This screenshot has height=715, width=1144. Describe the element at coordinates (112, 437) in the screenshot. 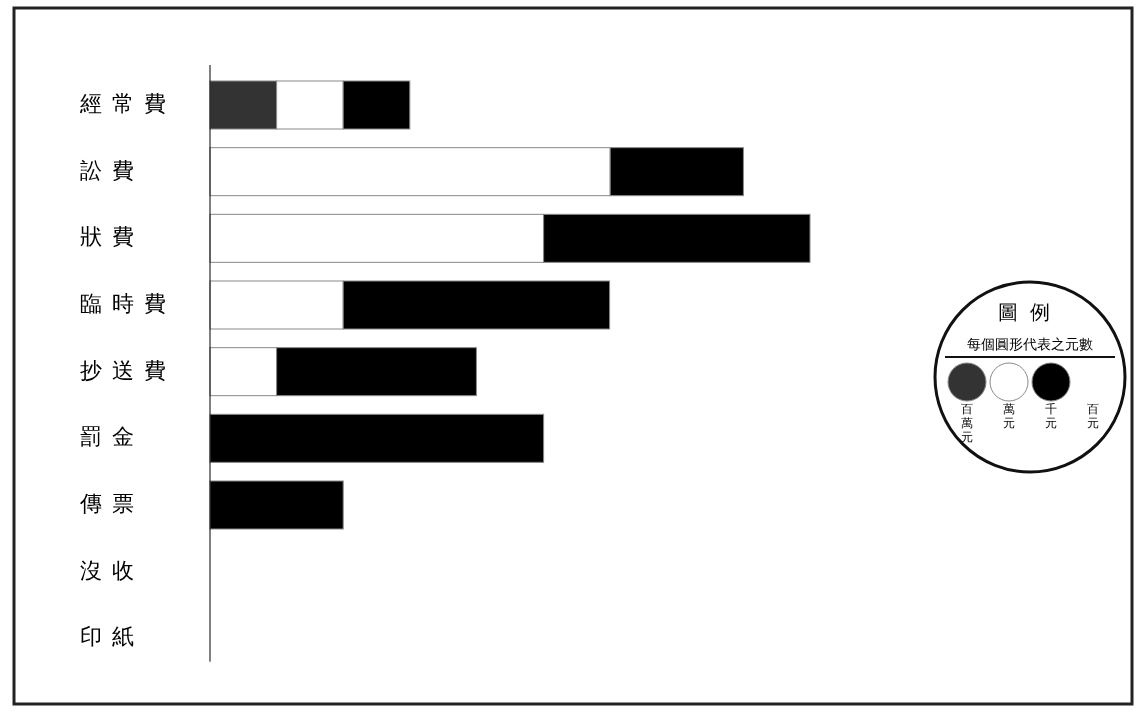

I see `y-tick-label: 罰金` at that location.